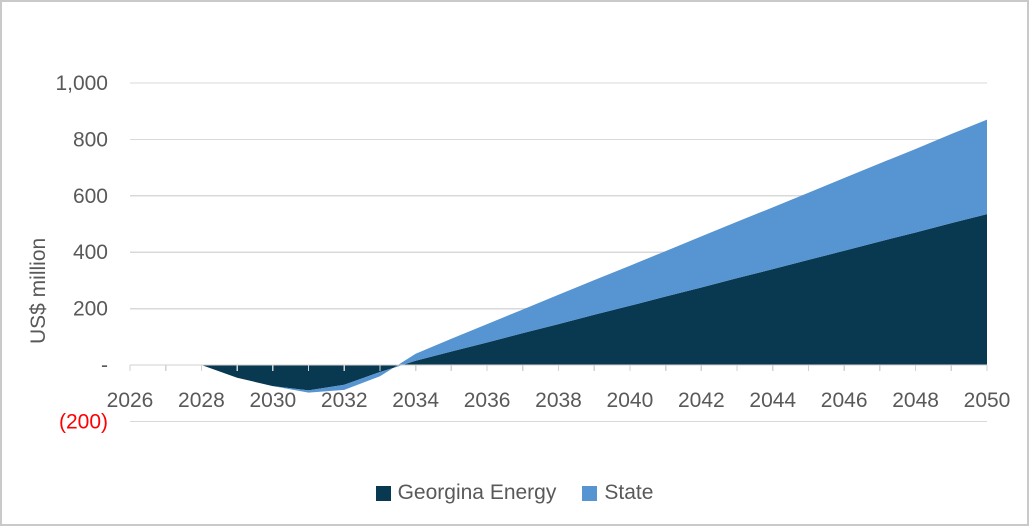 The width and height of the screenshot is (1029, 526). What do you see at coordinates (701, 400) in the screenshot?
I see `x-axis-tick-label-2042: 2042` at bounding box center [701, 400].